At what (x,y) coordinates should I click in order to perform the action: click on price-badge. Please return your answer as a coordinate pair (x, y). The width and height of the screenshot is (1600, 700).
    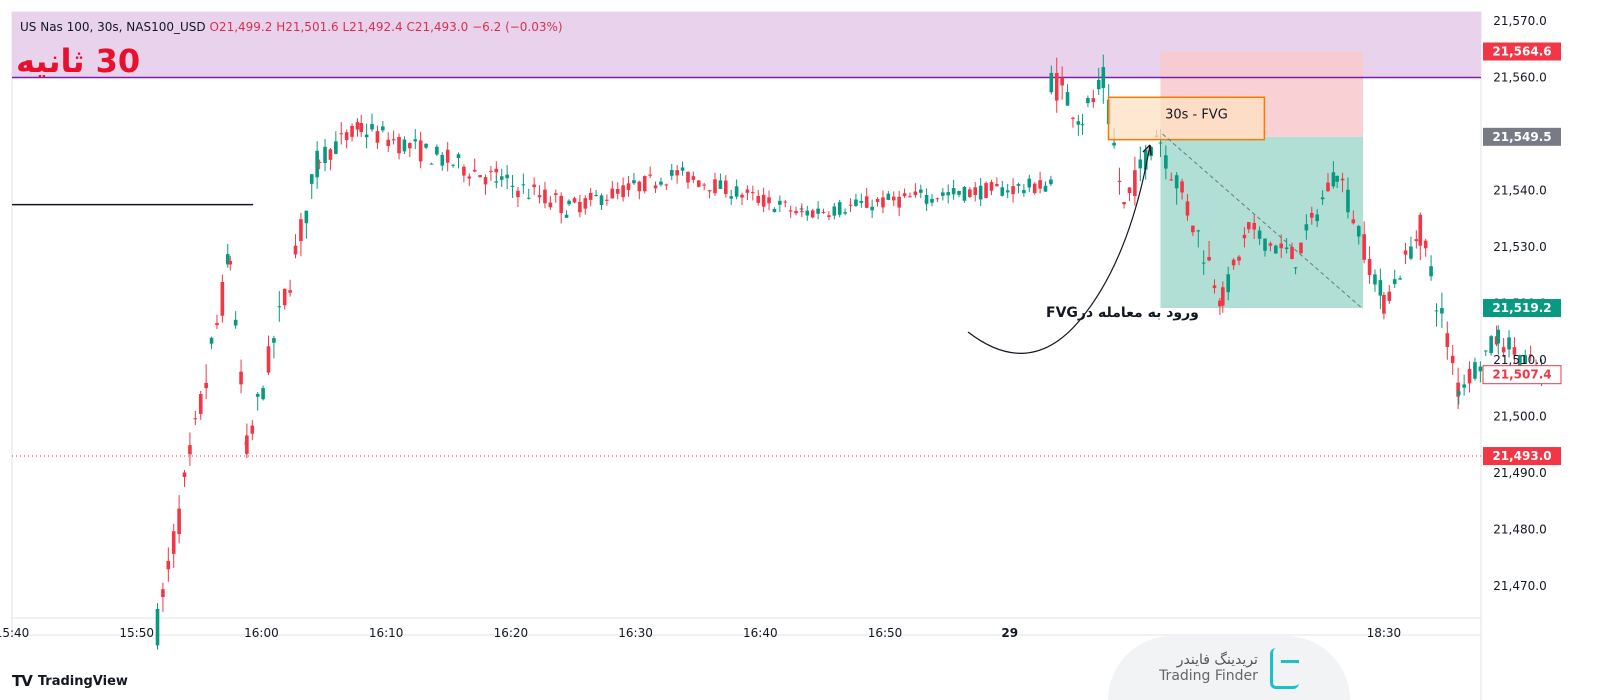
    Looking at the image, I should click on (1522, 308).